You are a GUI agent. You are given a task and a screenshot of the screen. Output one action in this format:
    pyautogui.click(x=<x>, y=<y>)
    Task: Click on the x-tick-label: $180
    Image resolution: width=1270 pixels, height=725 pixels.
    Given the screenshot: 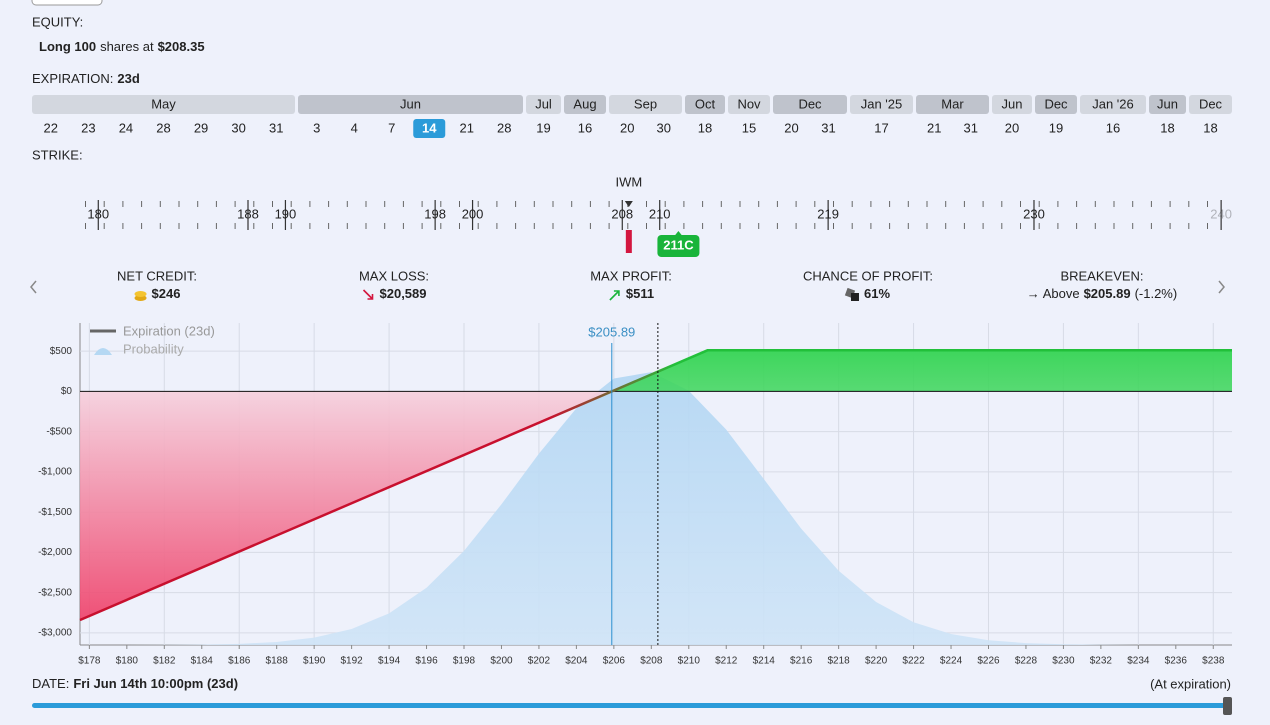 What is the action you would take?
    pyautogui.click(x=127, y=661)
    